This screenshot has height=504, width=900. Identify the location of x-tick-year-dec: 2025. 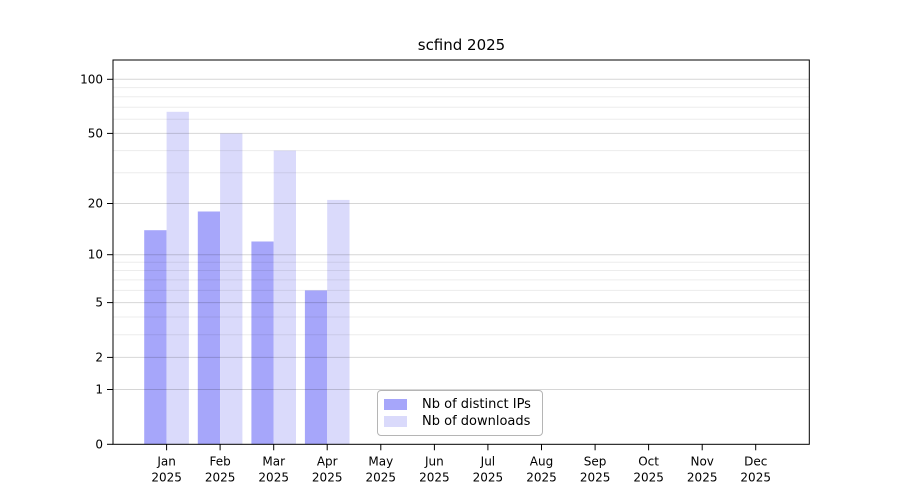
(755, 477).